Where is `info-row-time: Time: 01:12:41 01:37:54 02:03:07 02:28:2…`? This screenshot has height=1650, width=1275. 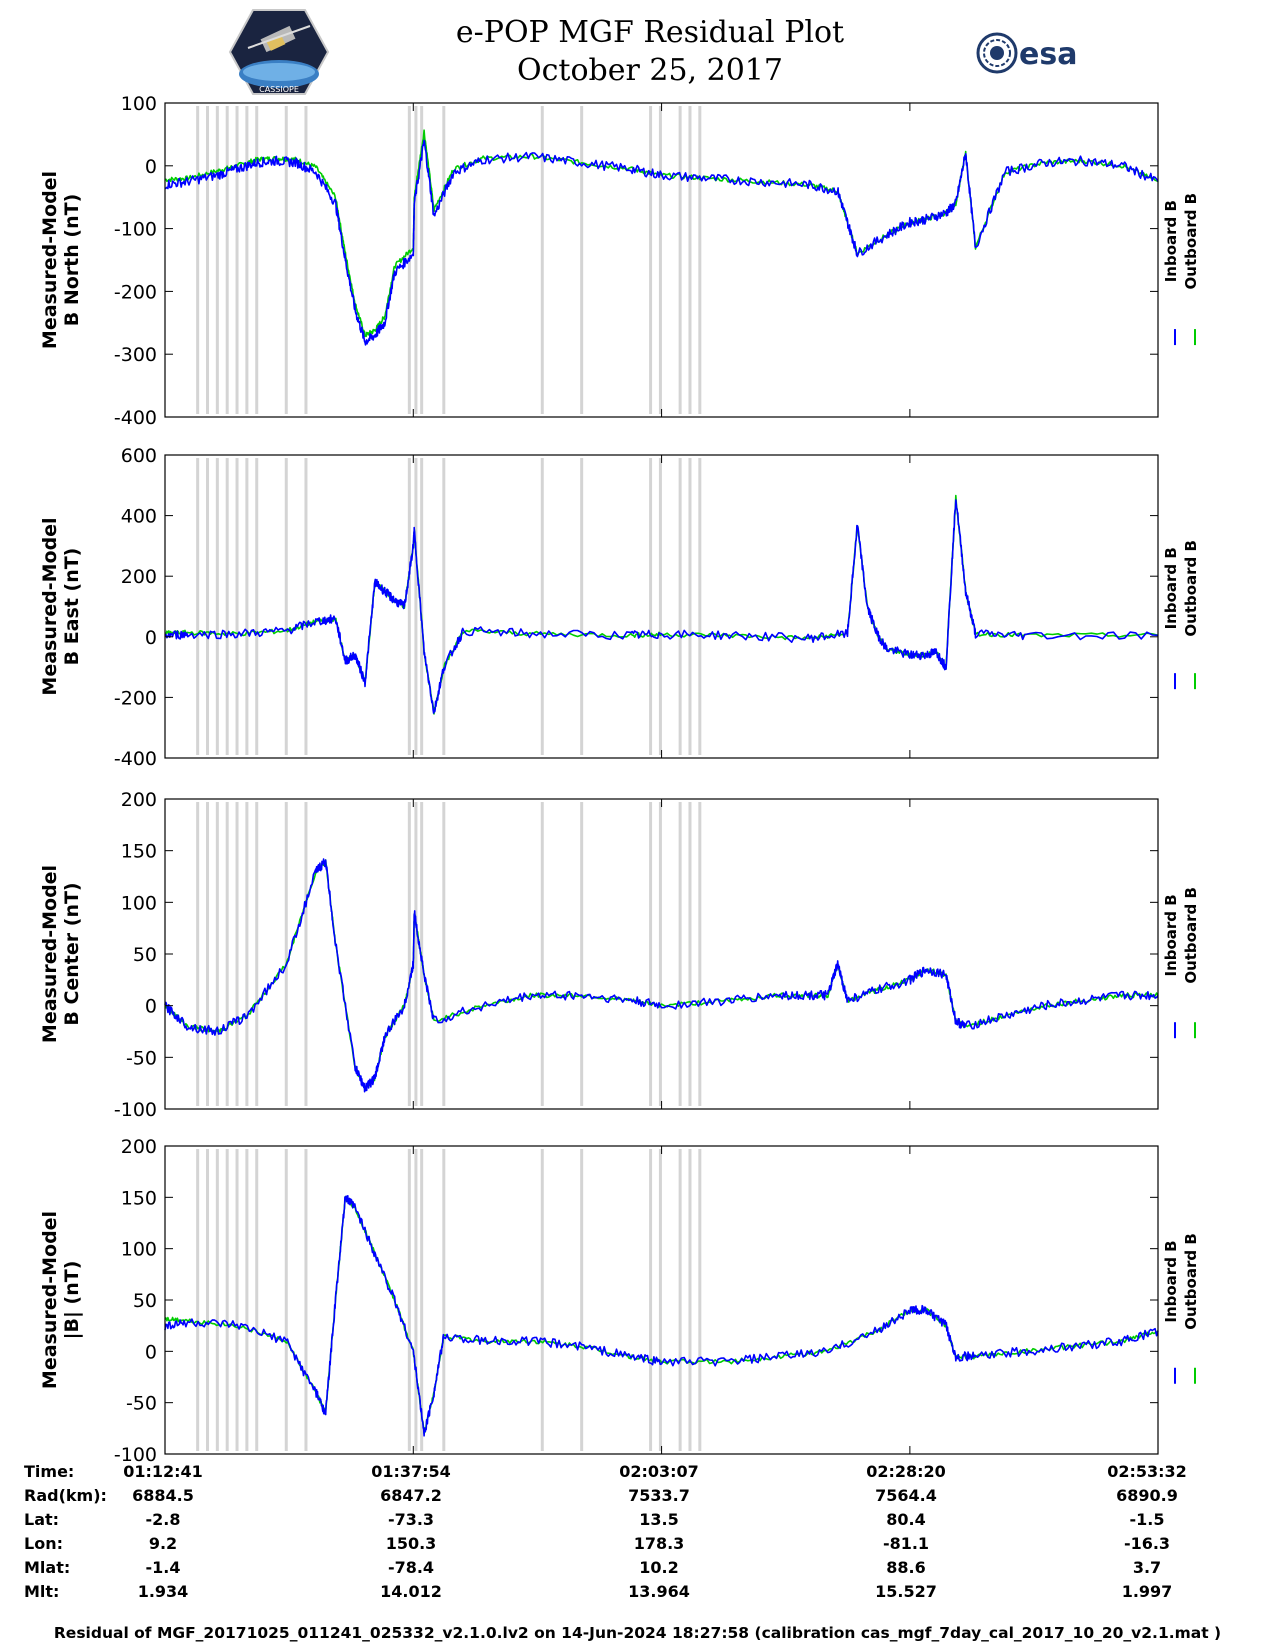 info-row-time: Time: 01:12:41 01:37:54 02:03:07 02:28:2… is located at coordinates (637, 1474).